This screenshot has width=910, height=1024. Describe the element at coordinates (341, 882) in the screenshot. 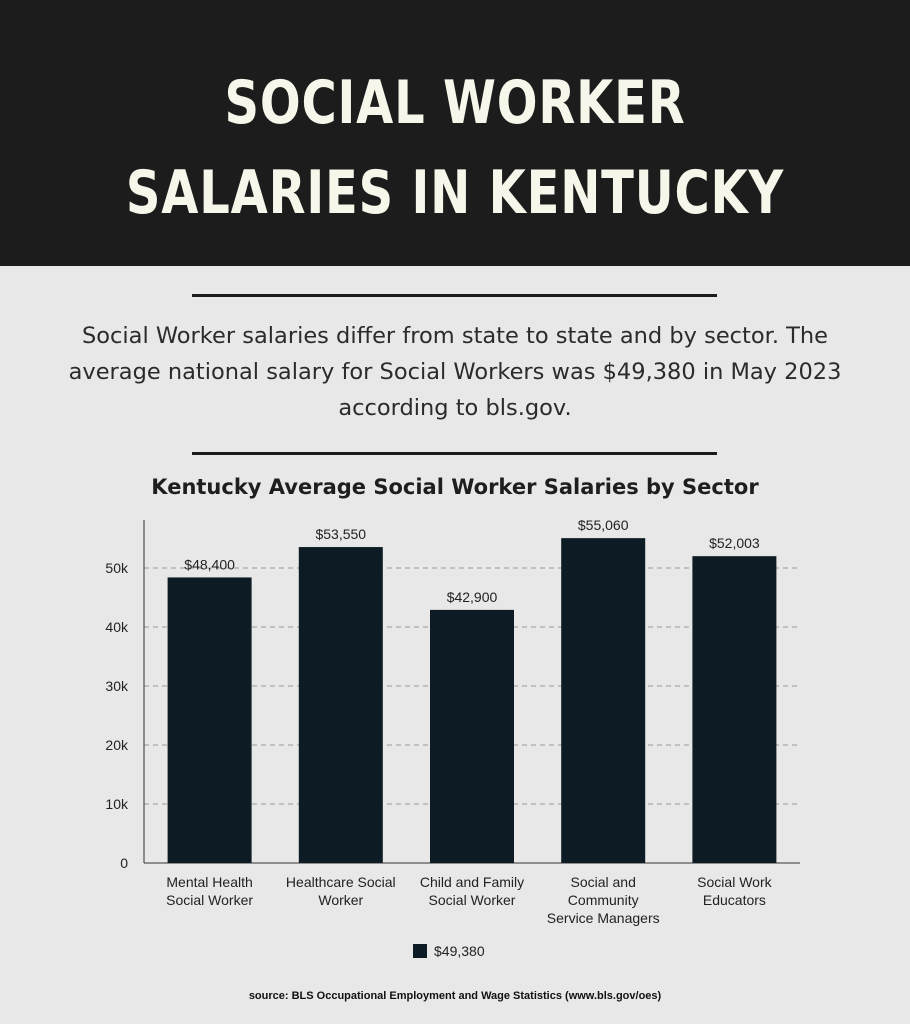

I see `x-tick-label-line: Healthcare Social` at that location.